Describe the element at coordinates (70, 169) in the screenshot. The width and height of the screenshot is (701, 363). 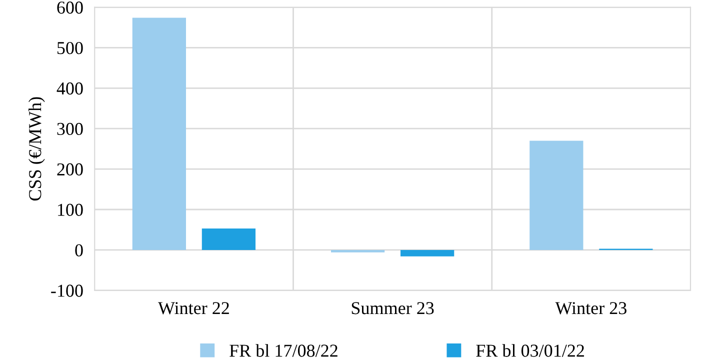
I see `y-tick-label: 200` at that location.